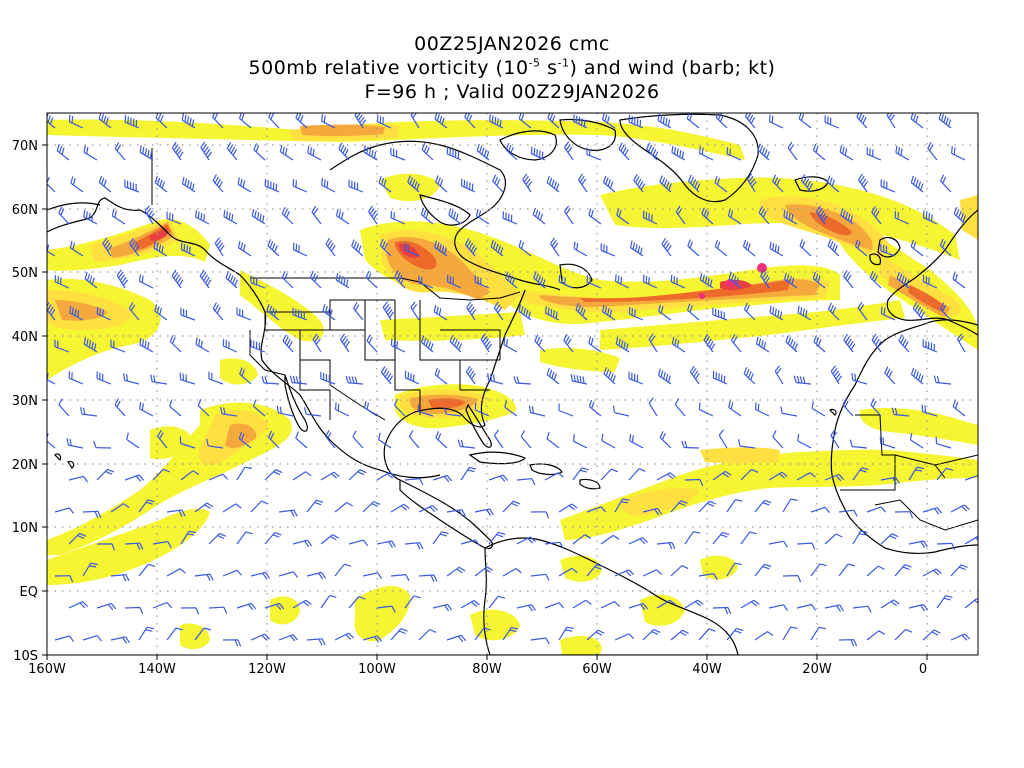  What do you see at coordinates (597, 669) in the screenshot?
I see `lon-label-60w: 60W` at bounding box center [597, 669].